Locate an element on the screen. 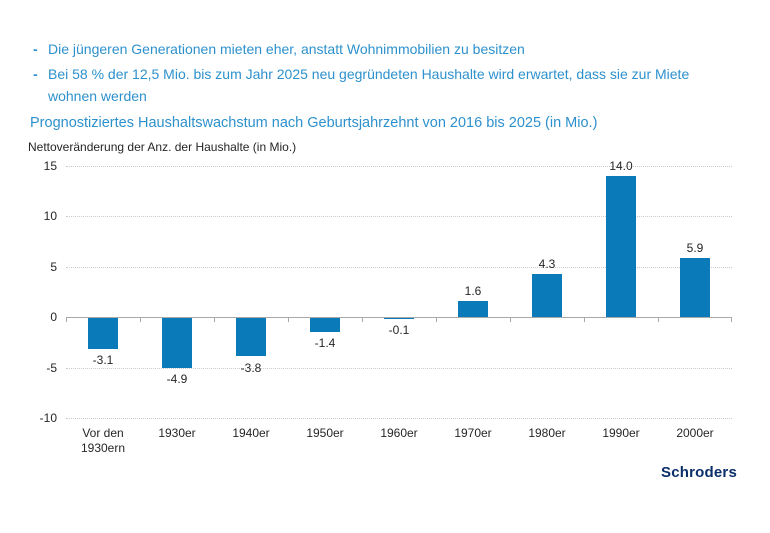 This screenshot has width=770, height=533. x-tick-label: Vor den 1930ern is located at coordinates (103, 440).